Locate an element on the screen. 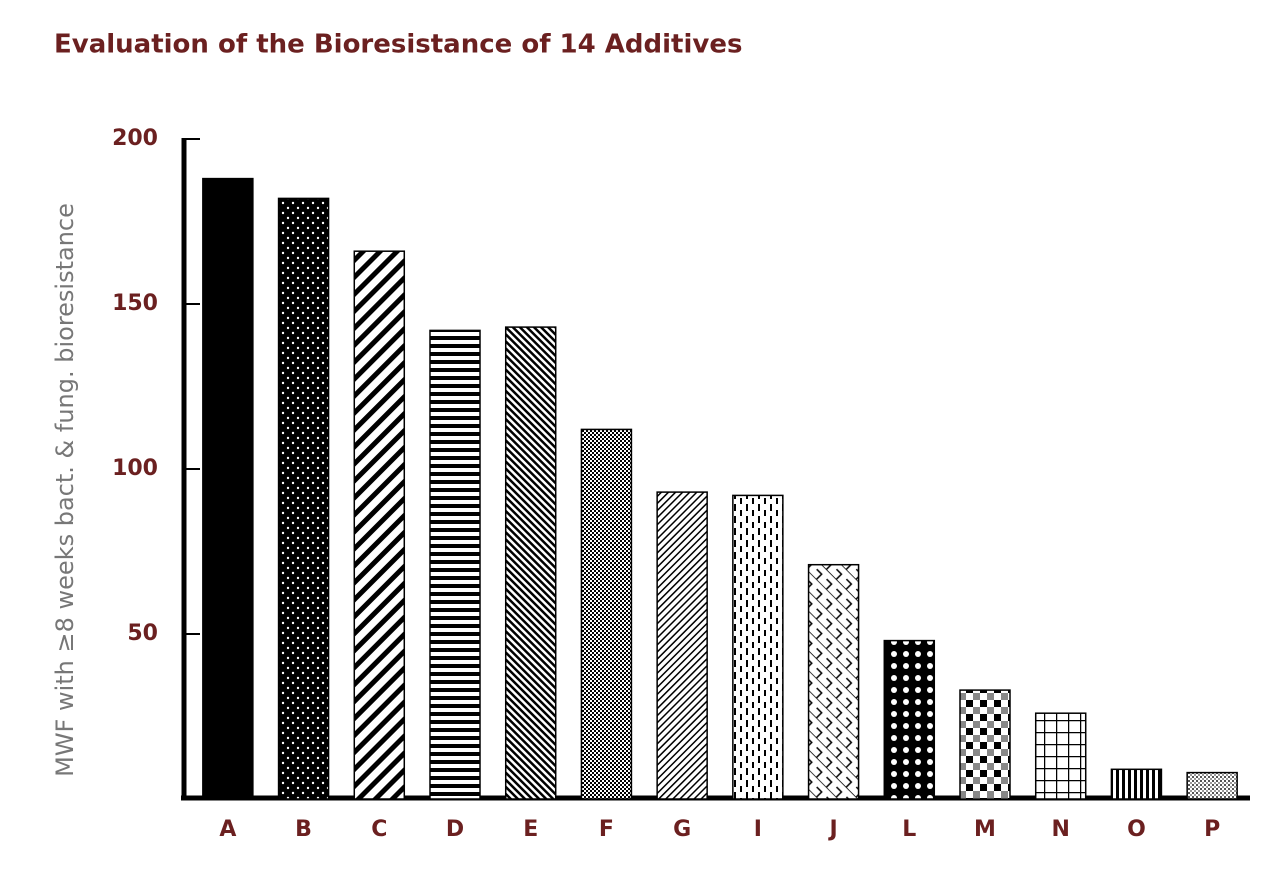 The width and height of the screenshot is (1272, 884). x-tick-label: F is located at coordinates (606, 829).